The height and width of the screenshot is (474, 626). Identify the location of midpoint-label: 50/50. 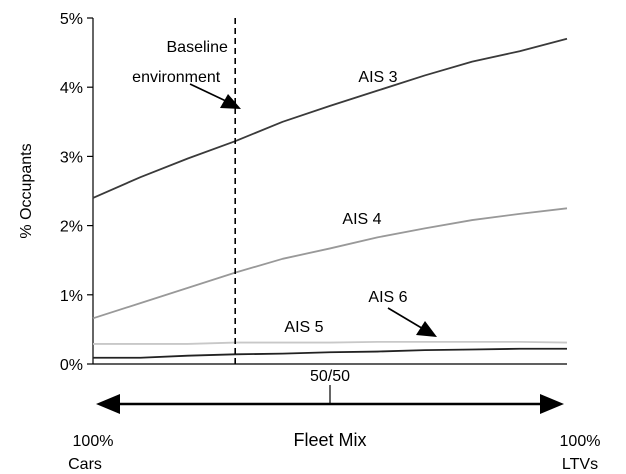
(330, 376).